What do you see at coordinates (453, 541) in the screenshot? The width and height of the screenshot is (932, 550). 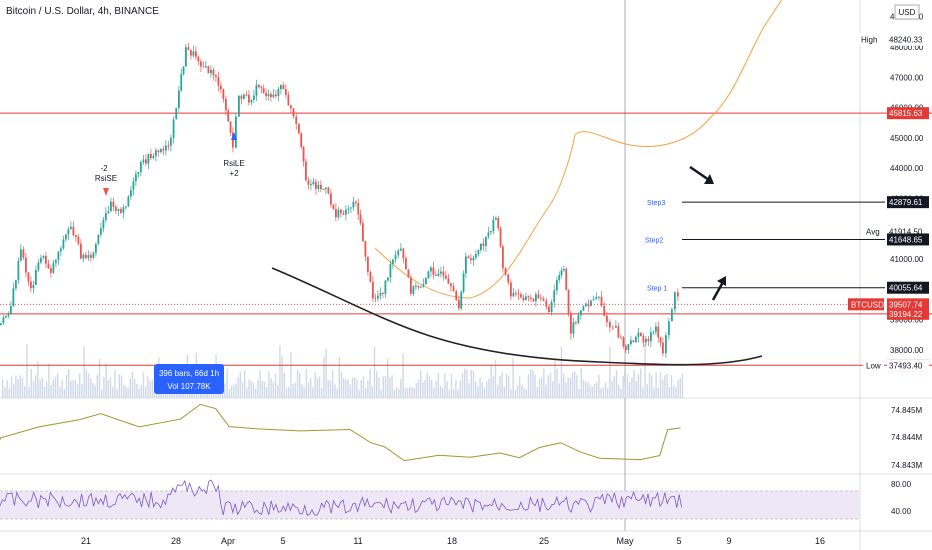 I see `time-axis: 21 28 Apr 5 11 18 25 May 5 9 16` at bounding box center [453, 541].